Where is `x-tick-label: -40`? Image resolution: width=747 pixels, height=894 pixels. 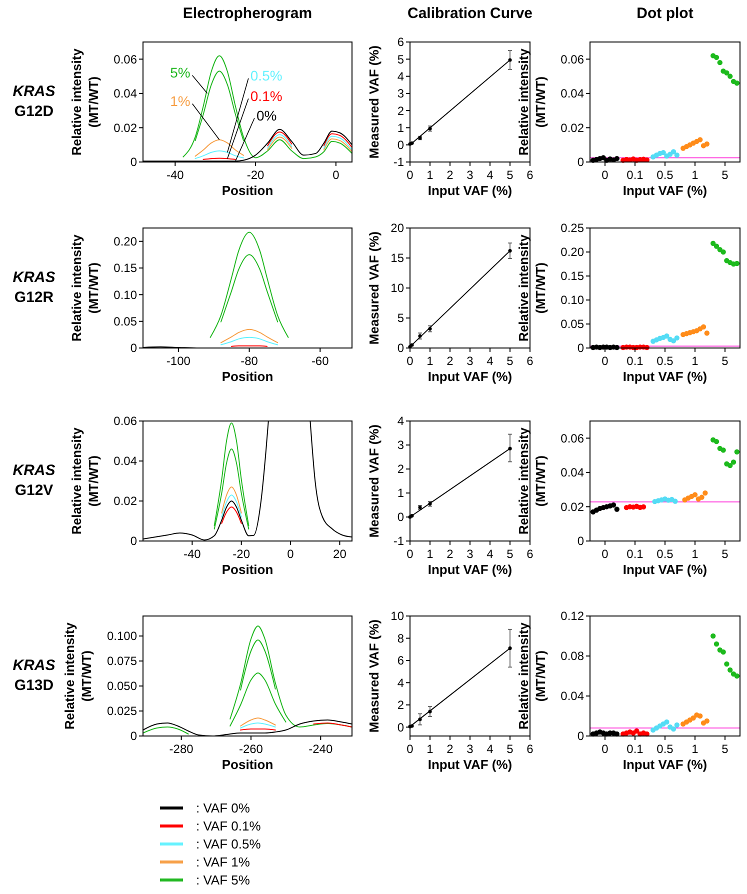 x-tick-label: -40 is located at coordinates (175, 175).